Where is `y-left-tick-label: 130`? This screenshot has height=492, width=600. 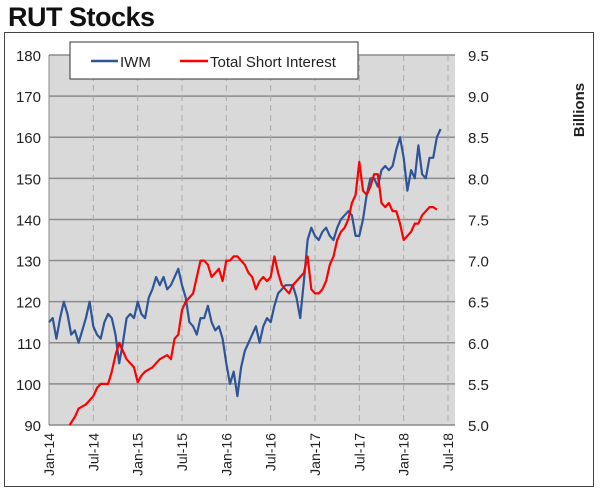
y-left-tick-label: 130 is located at coordinates (28, 262).